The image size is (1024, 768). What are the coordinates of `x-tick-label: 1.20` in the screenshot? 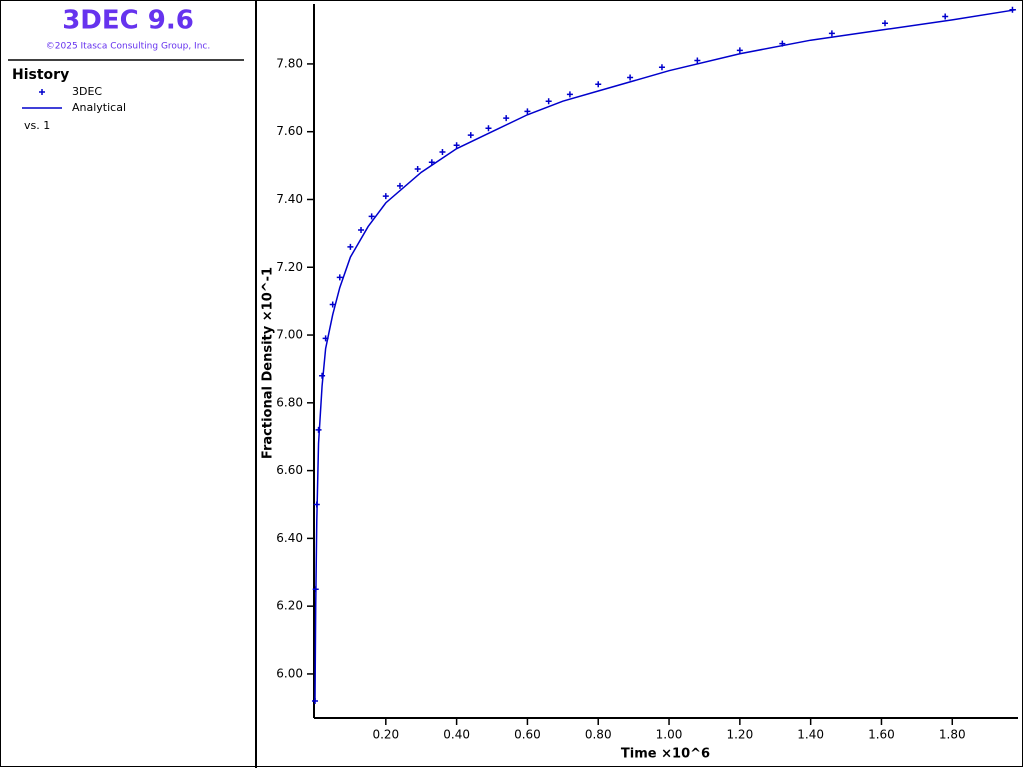 It's located at (739, 735).